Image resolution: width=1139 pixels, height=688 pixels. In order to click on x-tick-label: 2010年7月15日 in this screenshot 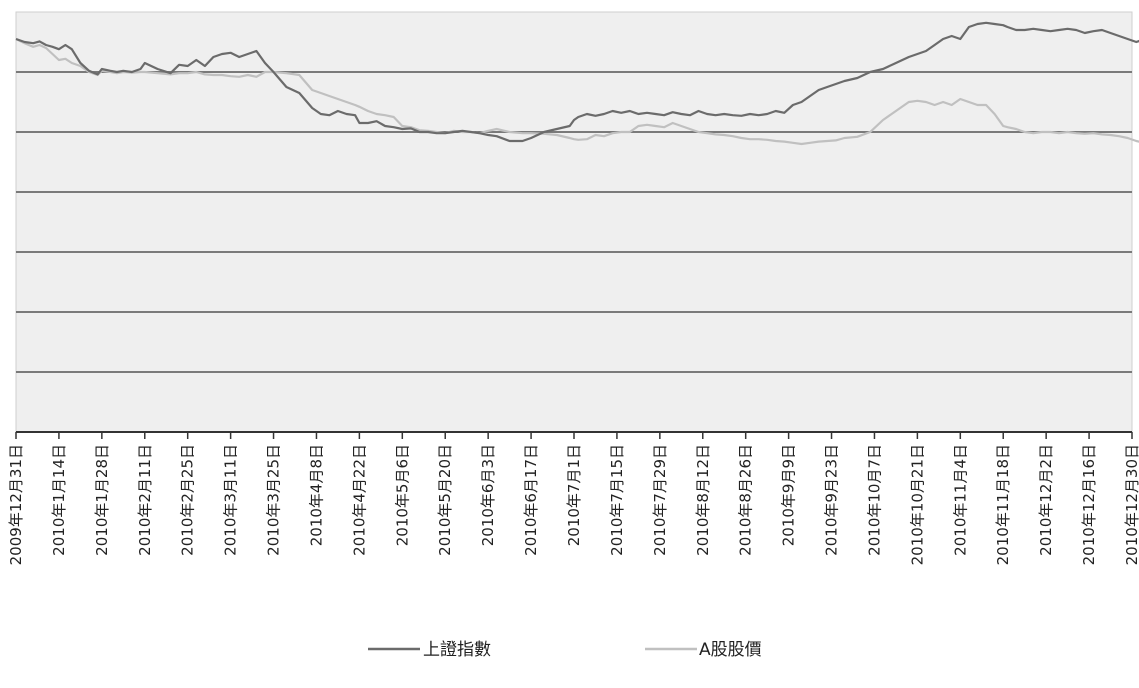, I will do `click(617, 500)`.